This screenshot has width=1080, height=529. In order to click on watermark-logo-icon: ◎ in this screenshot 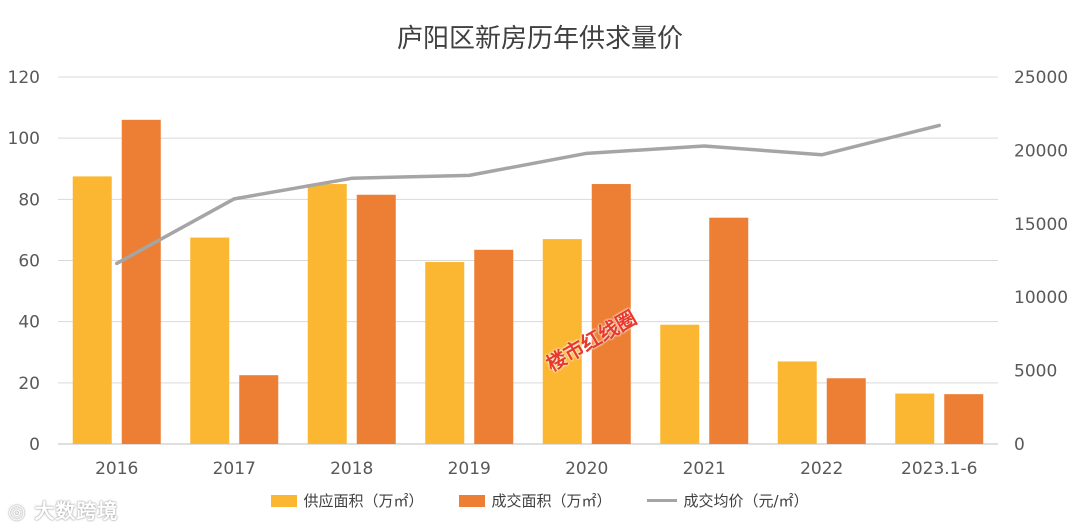, I will do `click(21, 511)`.